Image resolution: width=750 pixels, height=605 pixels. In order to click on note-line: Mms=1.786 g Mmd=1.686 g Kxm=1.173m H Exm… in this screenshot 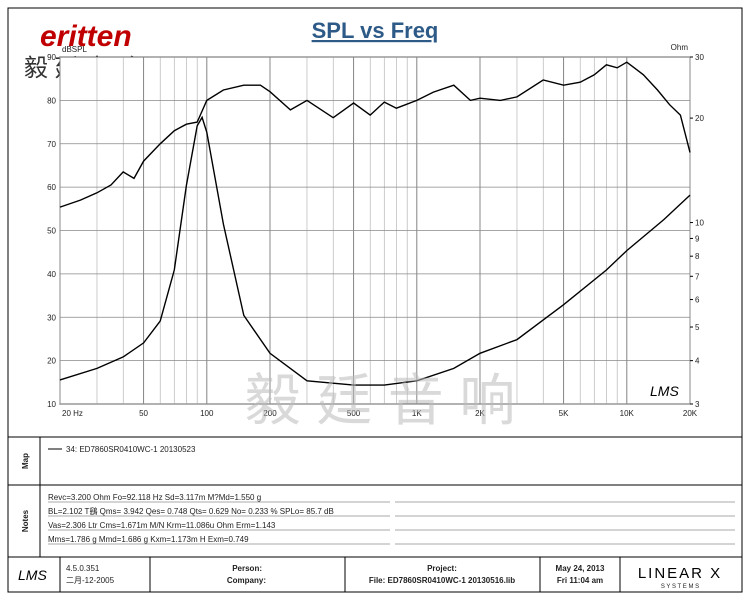, I will do `click(148, 539)`.